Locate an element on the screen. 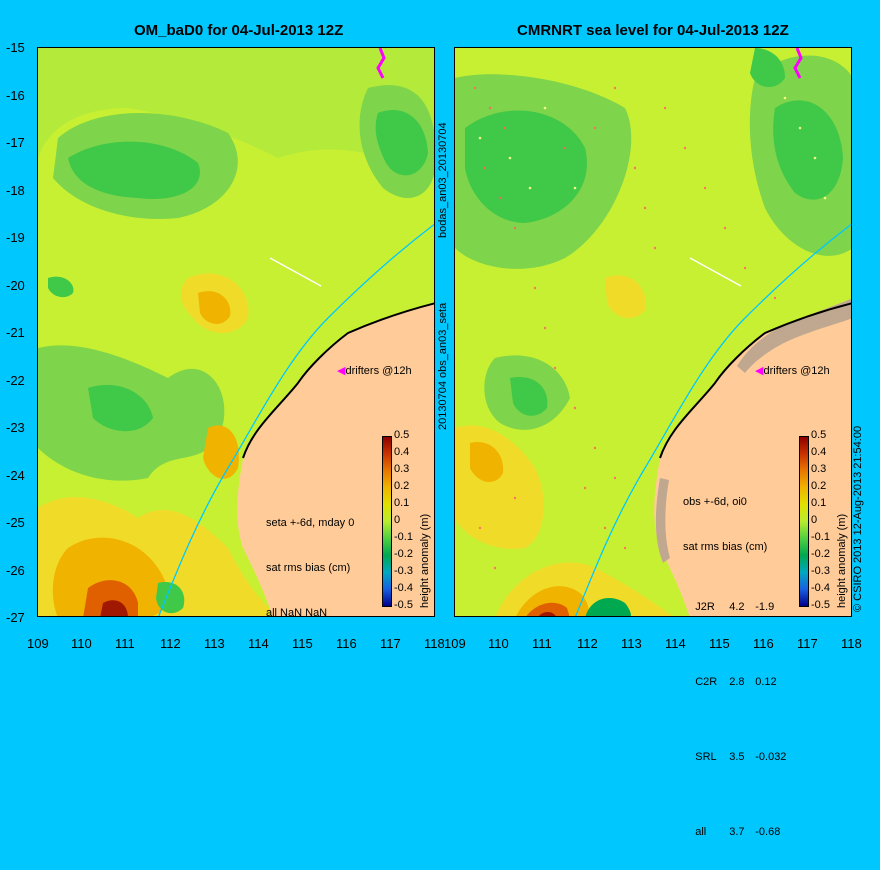 The height and width of the screenshot is (870, 880). right-info-header: obs +-6d, oi0 is located at coordinates (715, 502).